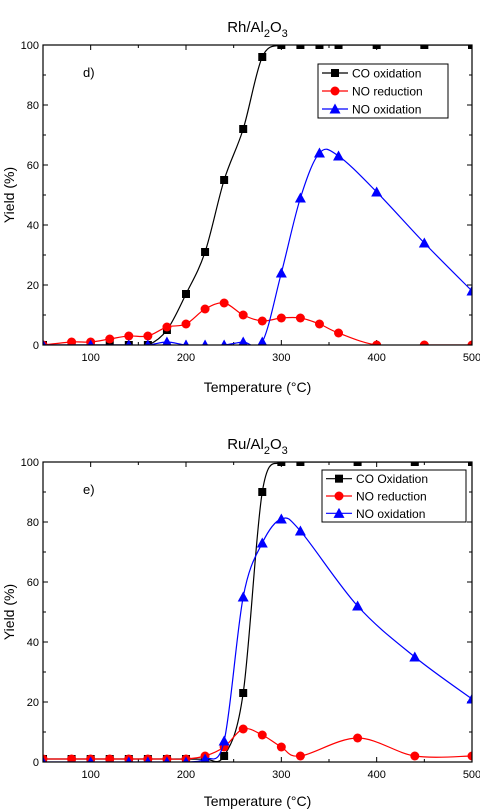 Image resolution: width=480 pixels, height=810 pixels. What do you see at coordinates (9, 612) in the screenshot?
I see `y-axis-label: Yield (%)` at bounding box center [9, 612].